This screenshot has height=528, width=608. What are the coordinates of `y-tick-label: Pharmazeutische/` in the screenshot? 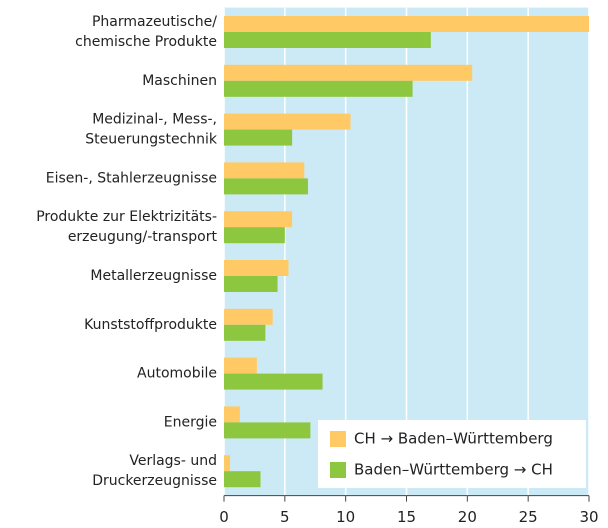 It's located at (154, 22).